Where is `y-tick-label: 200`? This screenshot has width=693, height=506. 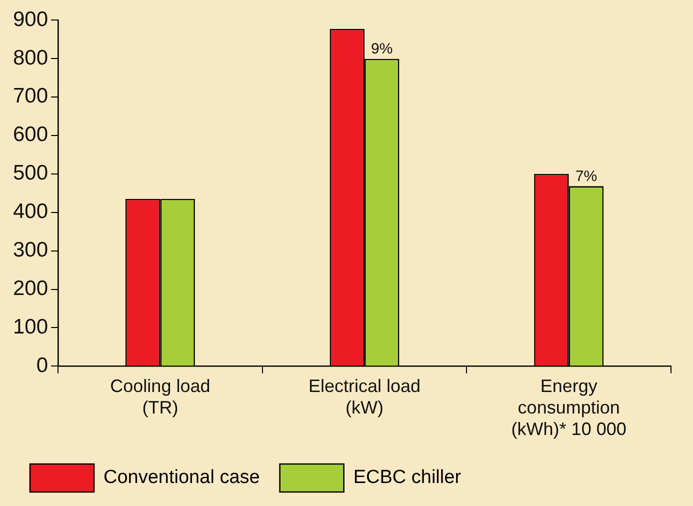 y-tick-label: 200 is located at coordinates (30, 288).